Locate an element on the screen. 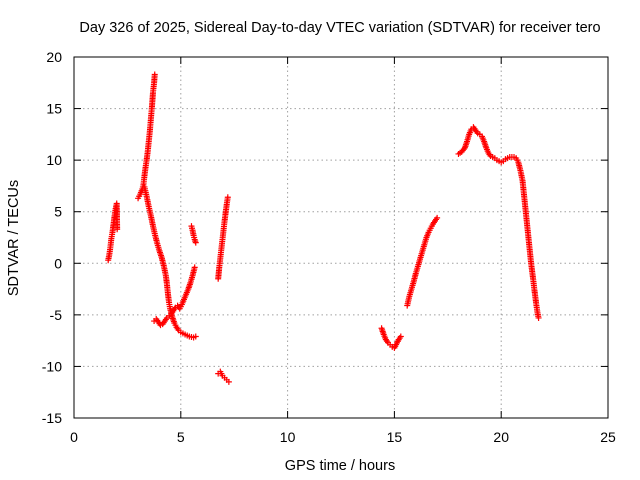 The width and height of the screenshot is (640, 480). y-axis-label: SDTVAR / TECUs is located at coordinates (14, 238).